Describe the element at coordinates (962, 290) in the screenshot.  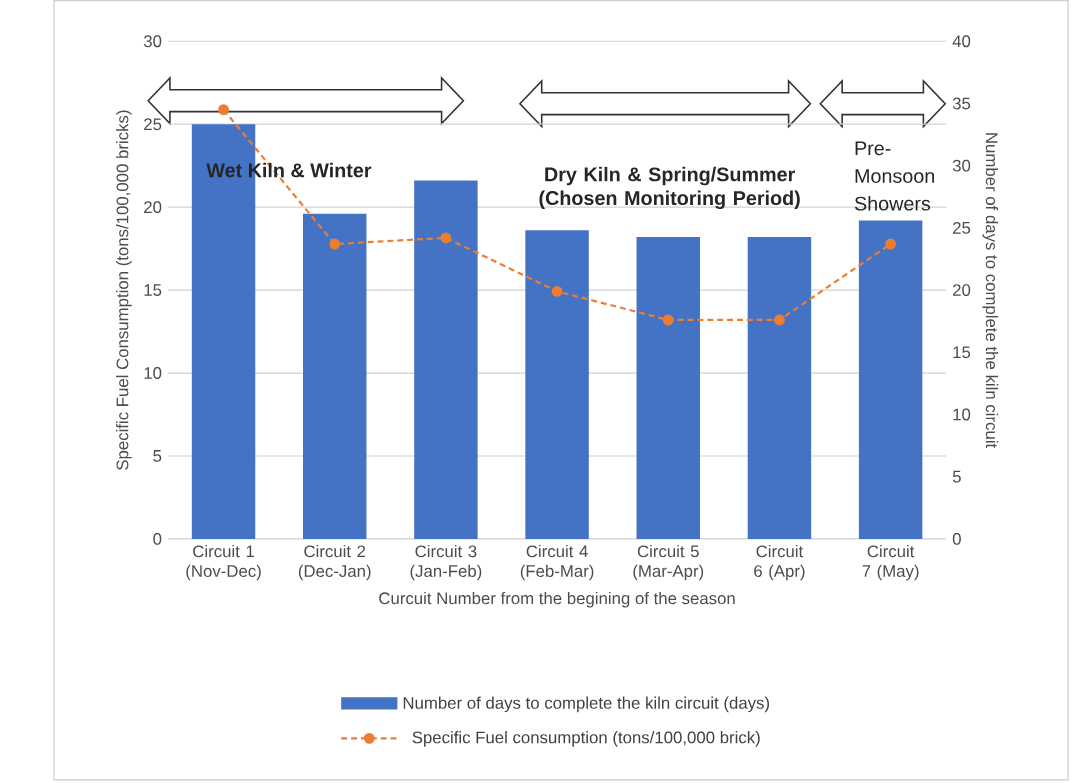
I see `y2-tick-label: 20` at that location.